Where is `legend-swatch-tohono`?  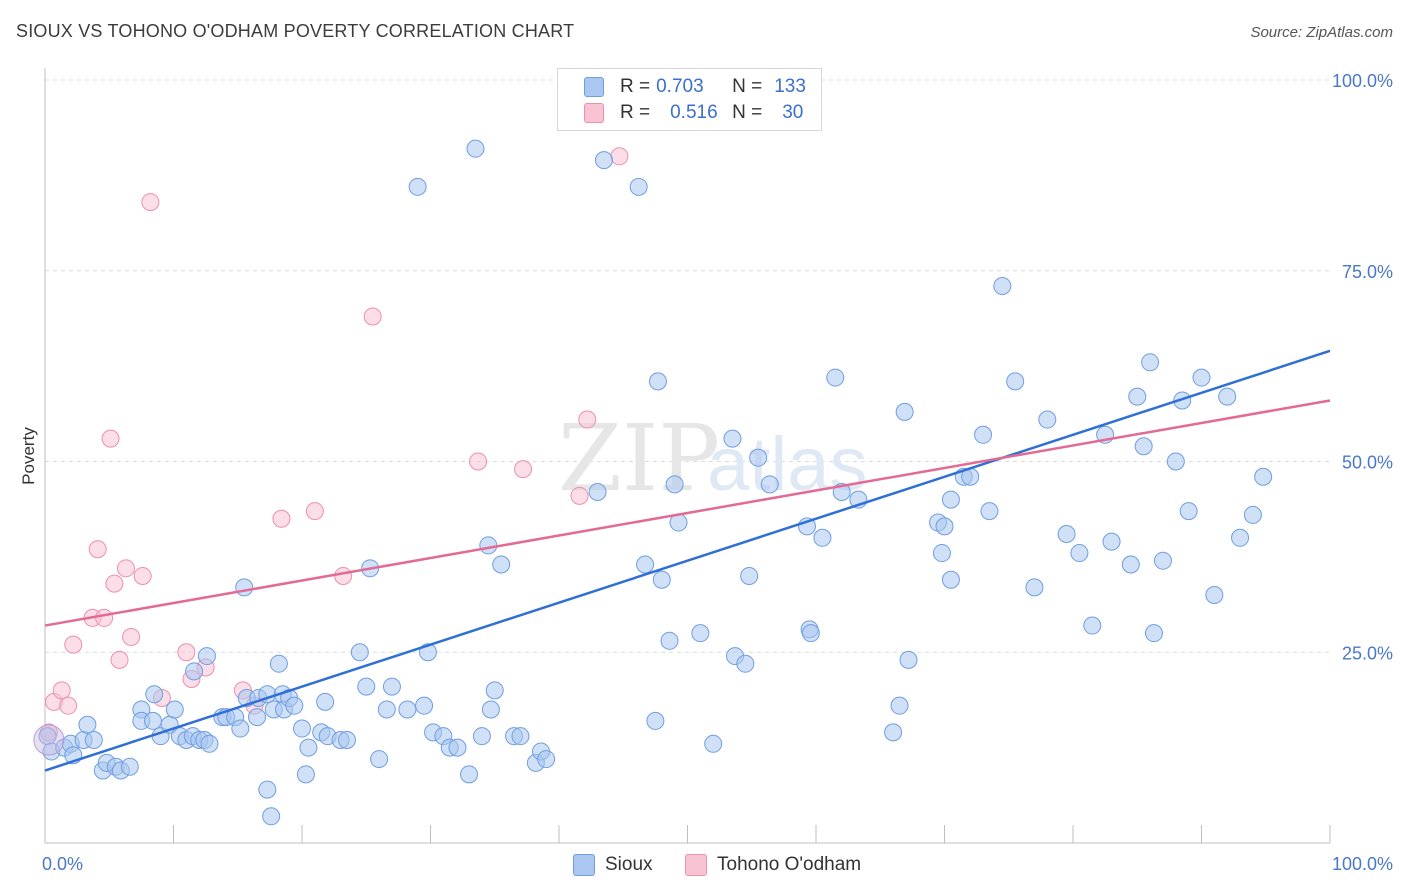 legend-swatch-tohono is located at coordinates (594, 113).